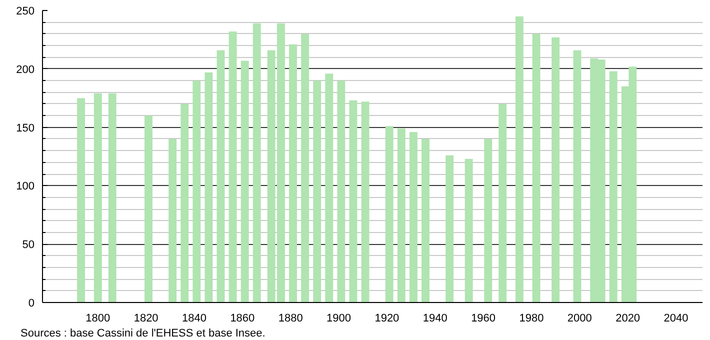 The width and height of the screenshot is (710, 340). Describe the element at coordinates (676, 318) in the screenshot. I see `x-tick-label: 2040` at that location.